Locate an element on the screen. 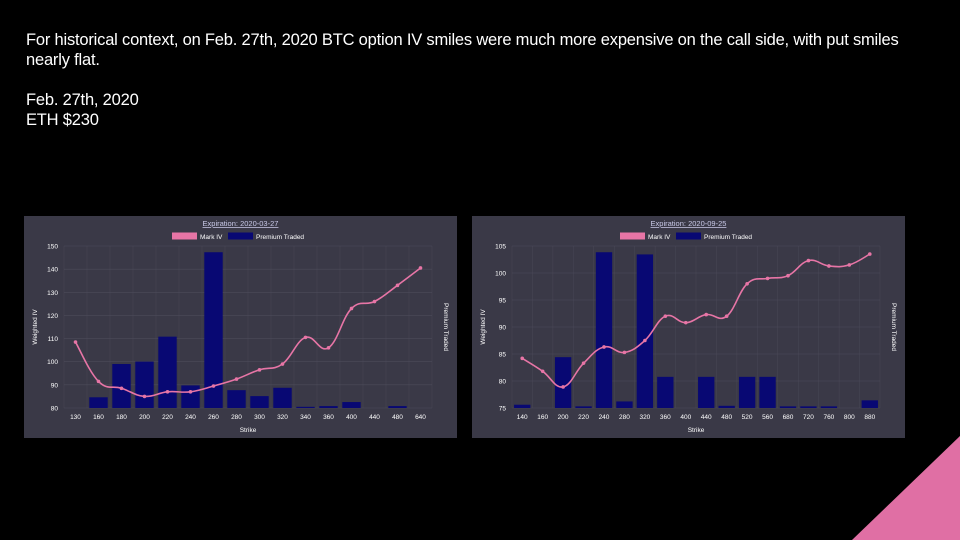 The width and height of the screenshot is (960, 540). x-tick-label: 340 is located at coordinates (305, 417).